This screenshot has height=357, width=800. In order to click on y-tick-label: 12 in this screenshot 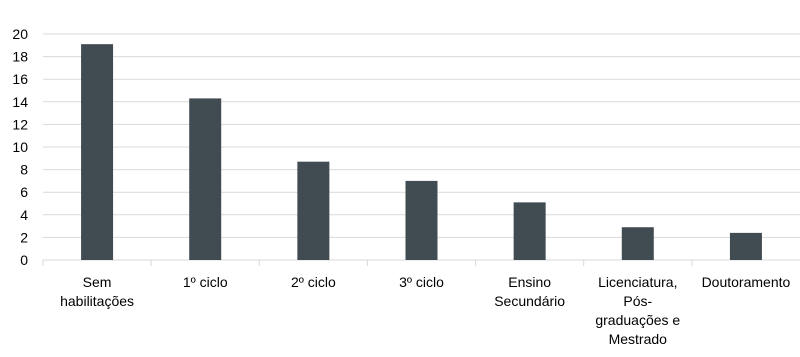, I will do `click(20, 124)`.